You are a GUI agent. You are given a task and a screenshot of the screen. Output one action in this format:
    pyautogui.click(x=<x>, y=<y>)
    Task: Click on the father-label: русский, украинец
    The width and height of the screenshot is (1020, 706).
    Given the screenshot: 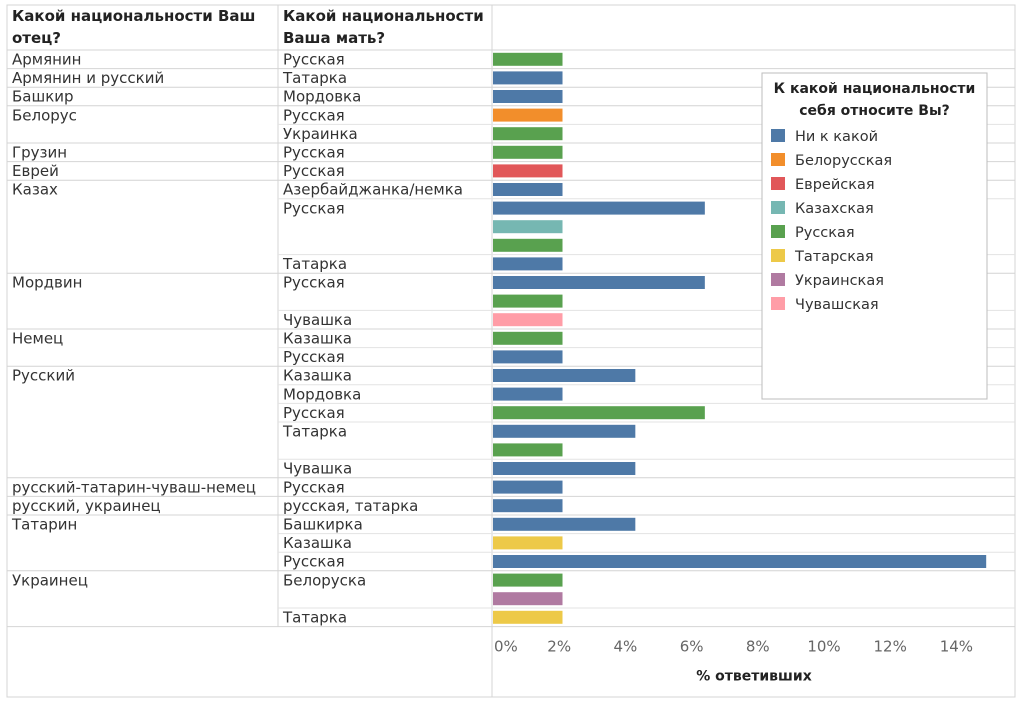 What is the action you would take?
    pyautogui.click(x=86, y=506)
    